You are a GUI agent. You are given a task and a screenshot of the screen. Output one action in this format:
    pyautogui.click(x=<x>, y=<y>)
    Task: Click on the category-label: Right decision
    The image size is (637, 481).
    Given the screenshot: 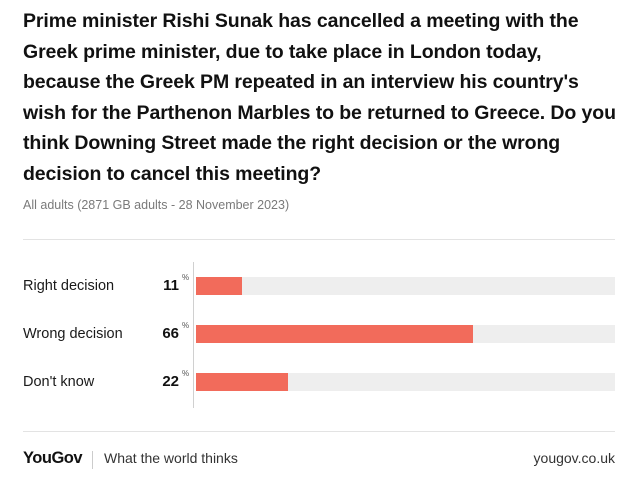 What is the action you would take?
    pyautogui.click(x=69, y=286)
    